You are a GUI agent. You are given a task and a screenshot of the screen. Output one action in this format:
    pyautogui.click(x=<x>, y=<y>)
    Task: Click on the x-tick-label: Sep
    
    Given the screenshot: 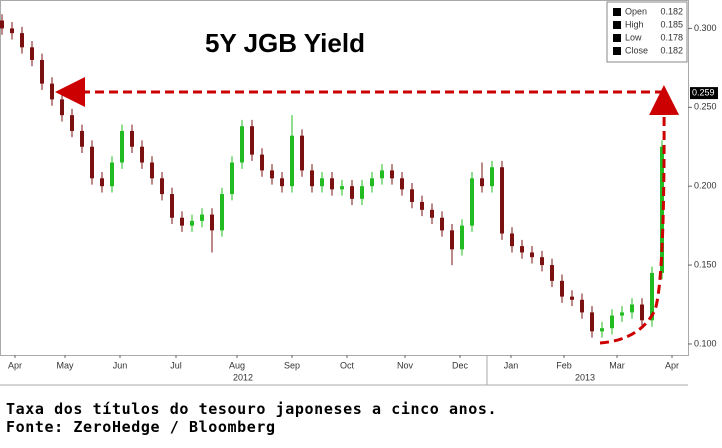 What is the action you would take?
    pyautogui.click(x=292, y=365)
    